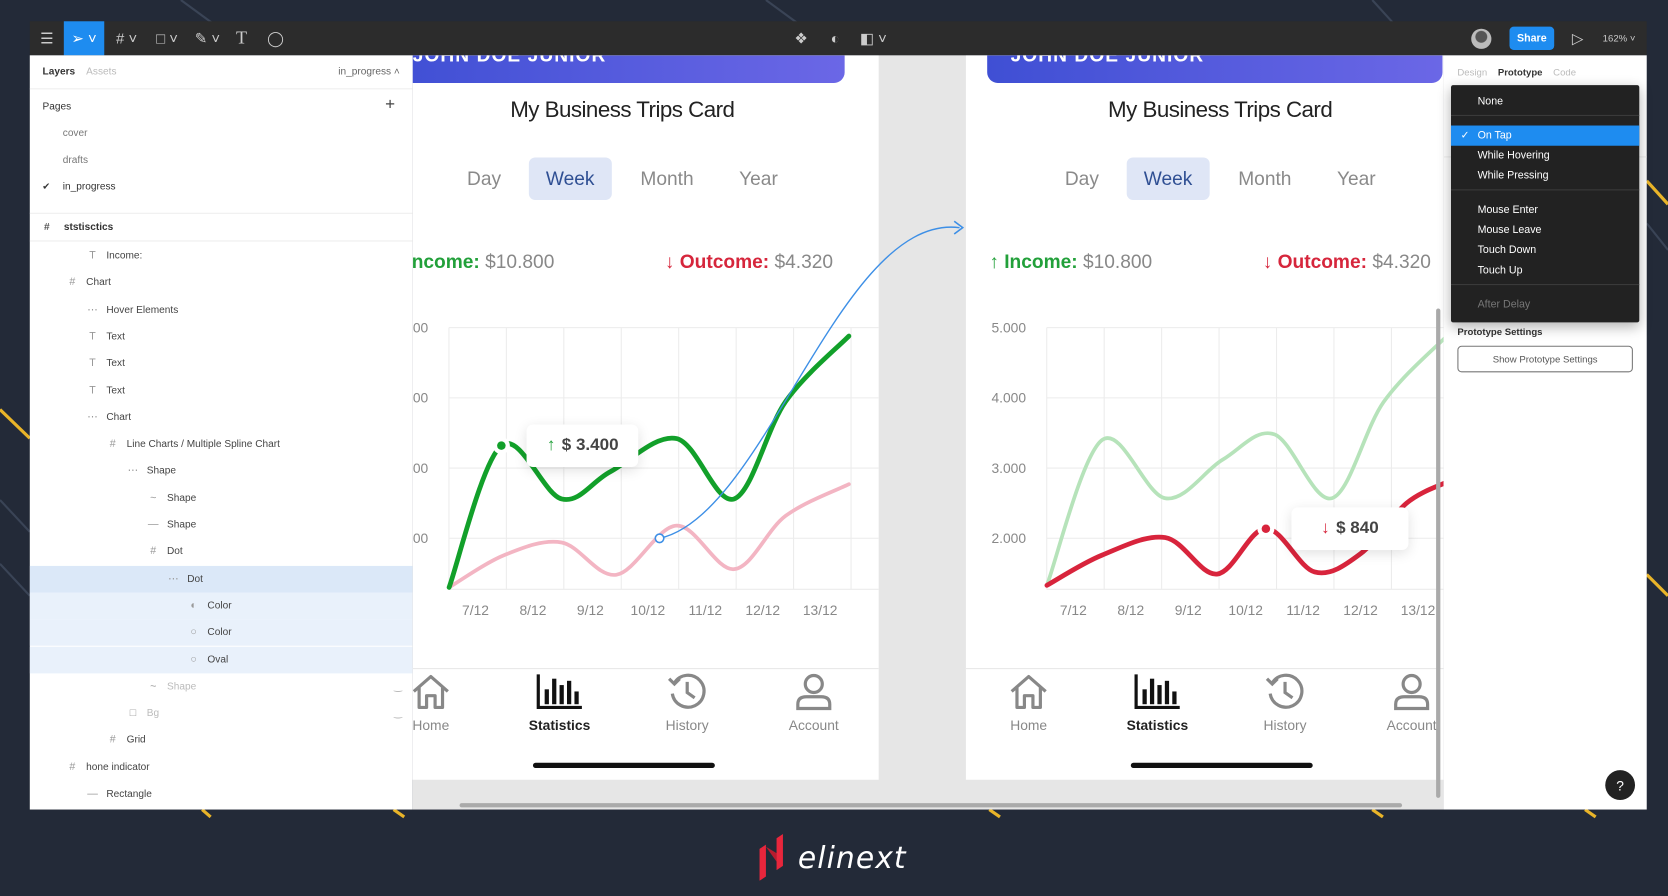  I want to click on hover-dot, so click(1266, 528).